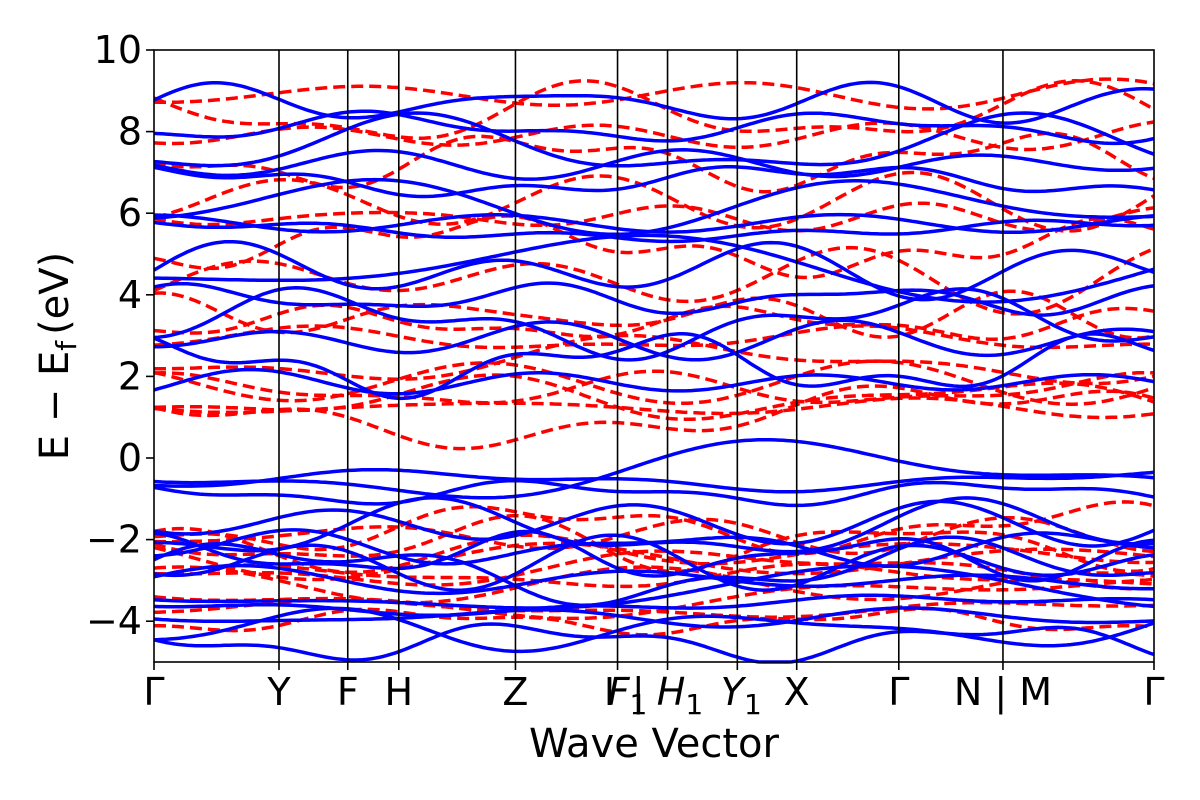 This screenshot has height=800, width=1200. Describe the element at coordinates (130, 376) in the screenshot. I see `y-tick-label: 2` at that location.